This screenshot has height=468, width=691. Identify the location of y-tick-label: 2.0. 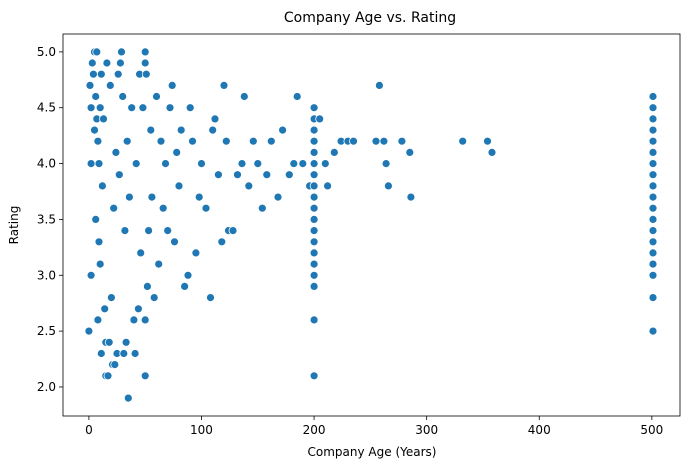
(46, 387).